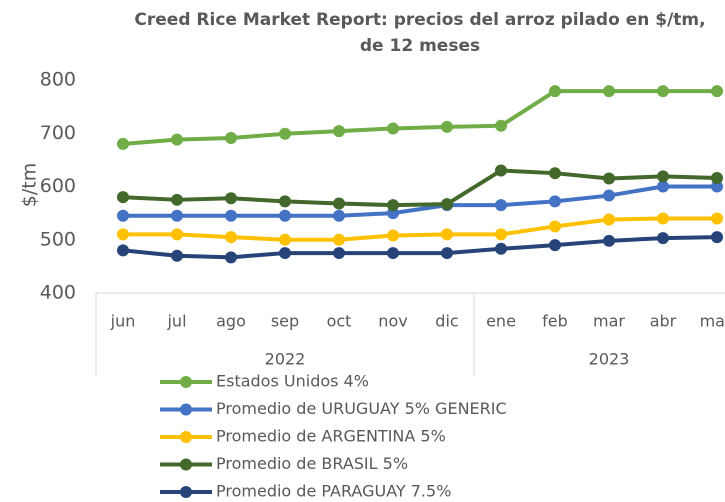  I want to click on x-tick-label: may, so click(712, 321).